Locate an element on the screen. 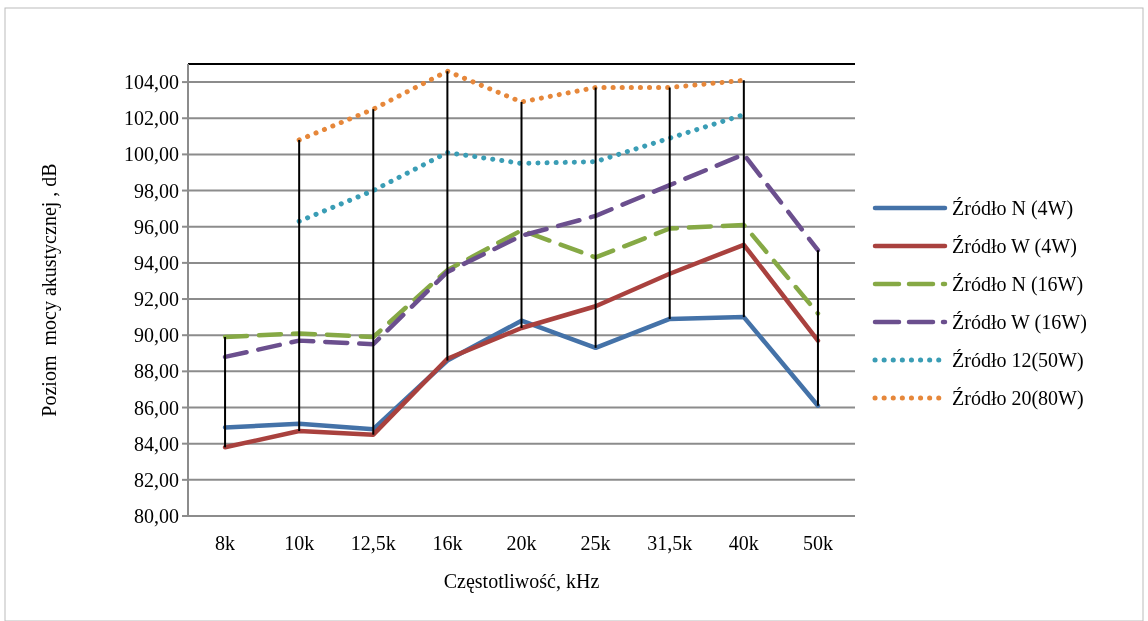 The width and height of the screenshot is (1148, 621). legend-label: Źródło W (4W) is located at coordinates (1014, 246).